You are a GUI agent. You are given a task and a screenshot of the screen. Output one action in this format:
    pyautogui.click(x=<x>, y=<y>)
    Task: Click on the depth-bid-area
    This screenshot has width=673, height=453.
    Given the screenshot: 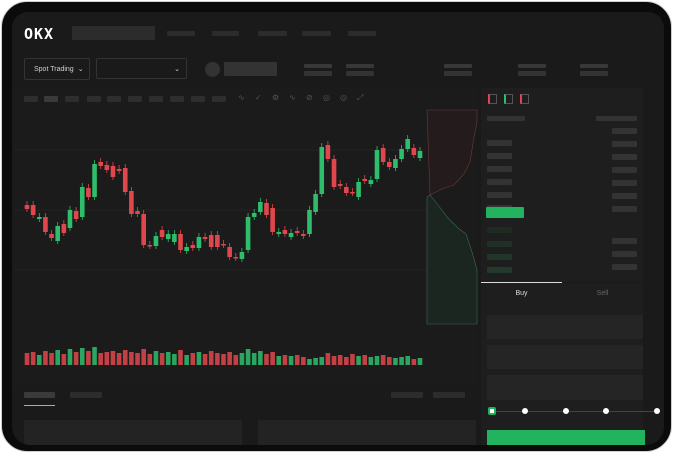 What is the action you would take?
    pyautogui.click(x=452, y=259)
    